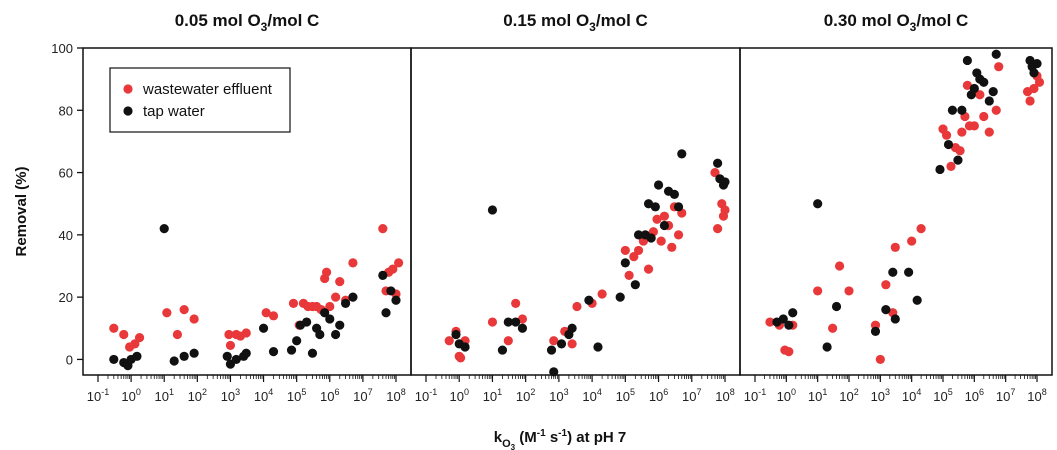 Image resolution: width=1057 pixels, height=450 pixels. I want to click on legend: wastewater effluent tap water, so click(200, 100).